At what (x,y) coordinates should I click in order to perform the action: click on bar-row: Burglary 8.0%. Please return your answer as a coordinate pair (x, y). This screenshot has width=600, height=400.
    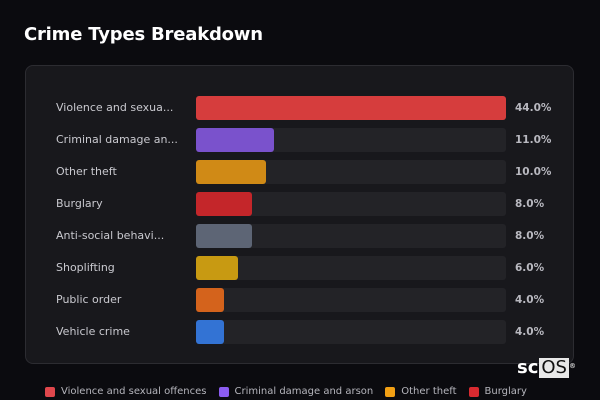
    Looking at the image, I should click on (299, 204).